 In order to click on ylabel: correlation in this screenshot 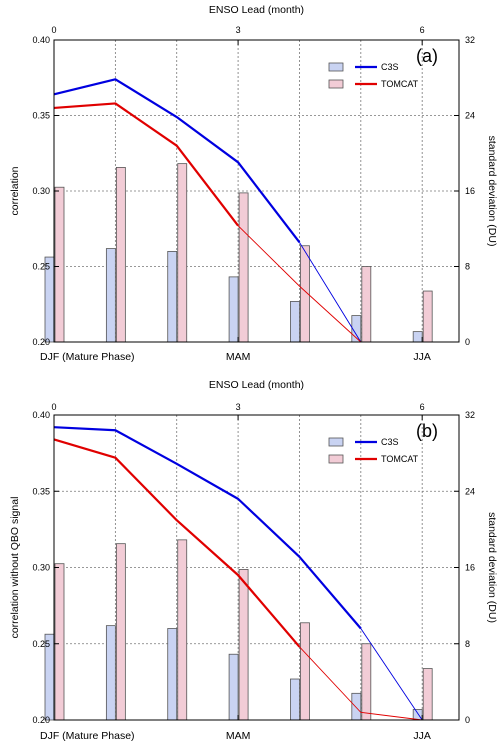, I will do `click(15, 190)`.